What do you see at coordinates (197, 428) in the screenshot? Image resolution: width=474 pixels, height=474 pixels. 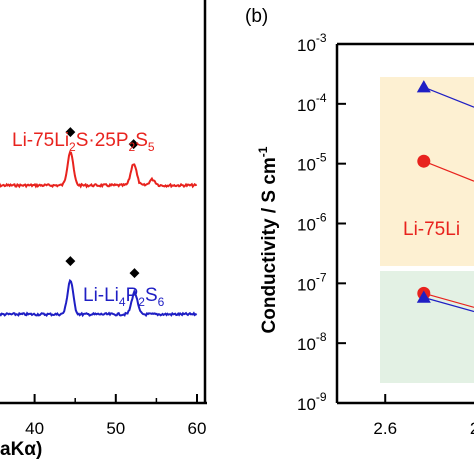 I see `x-tick-label-60: 60` at bounding box center [197, 428].